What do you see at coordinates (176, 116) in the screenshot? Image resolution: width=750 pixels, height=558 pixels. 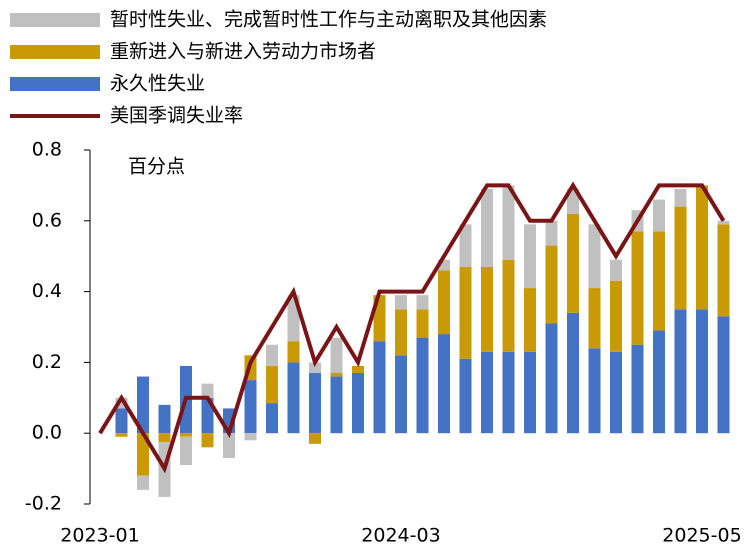 I see `legend-label: 美国季调失业率` at bounding box center [176, 116].